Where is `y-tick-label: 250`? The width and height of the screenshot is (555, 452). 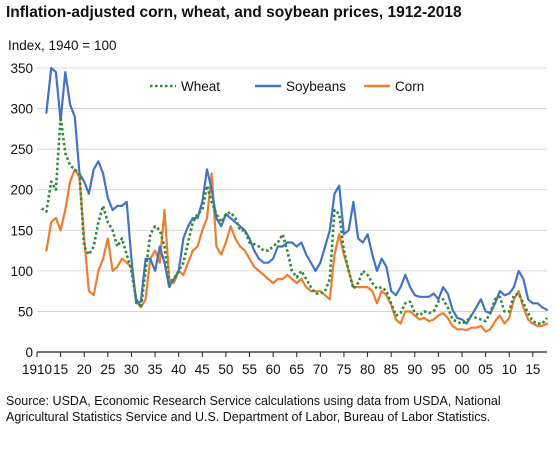 y-tick-label: 250 is located at coordinates (21, 149).